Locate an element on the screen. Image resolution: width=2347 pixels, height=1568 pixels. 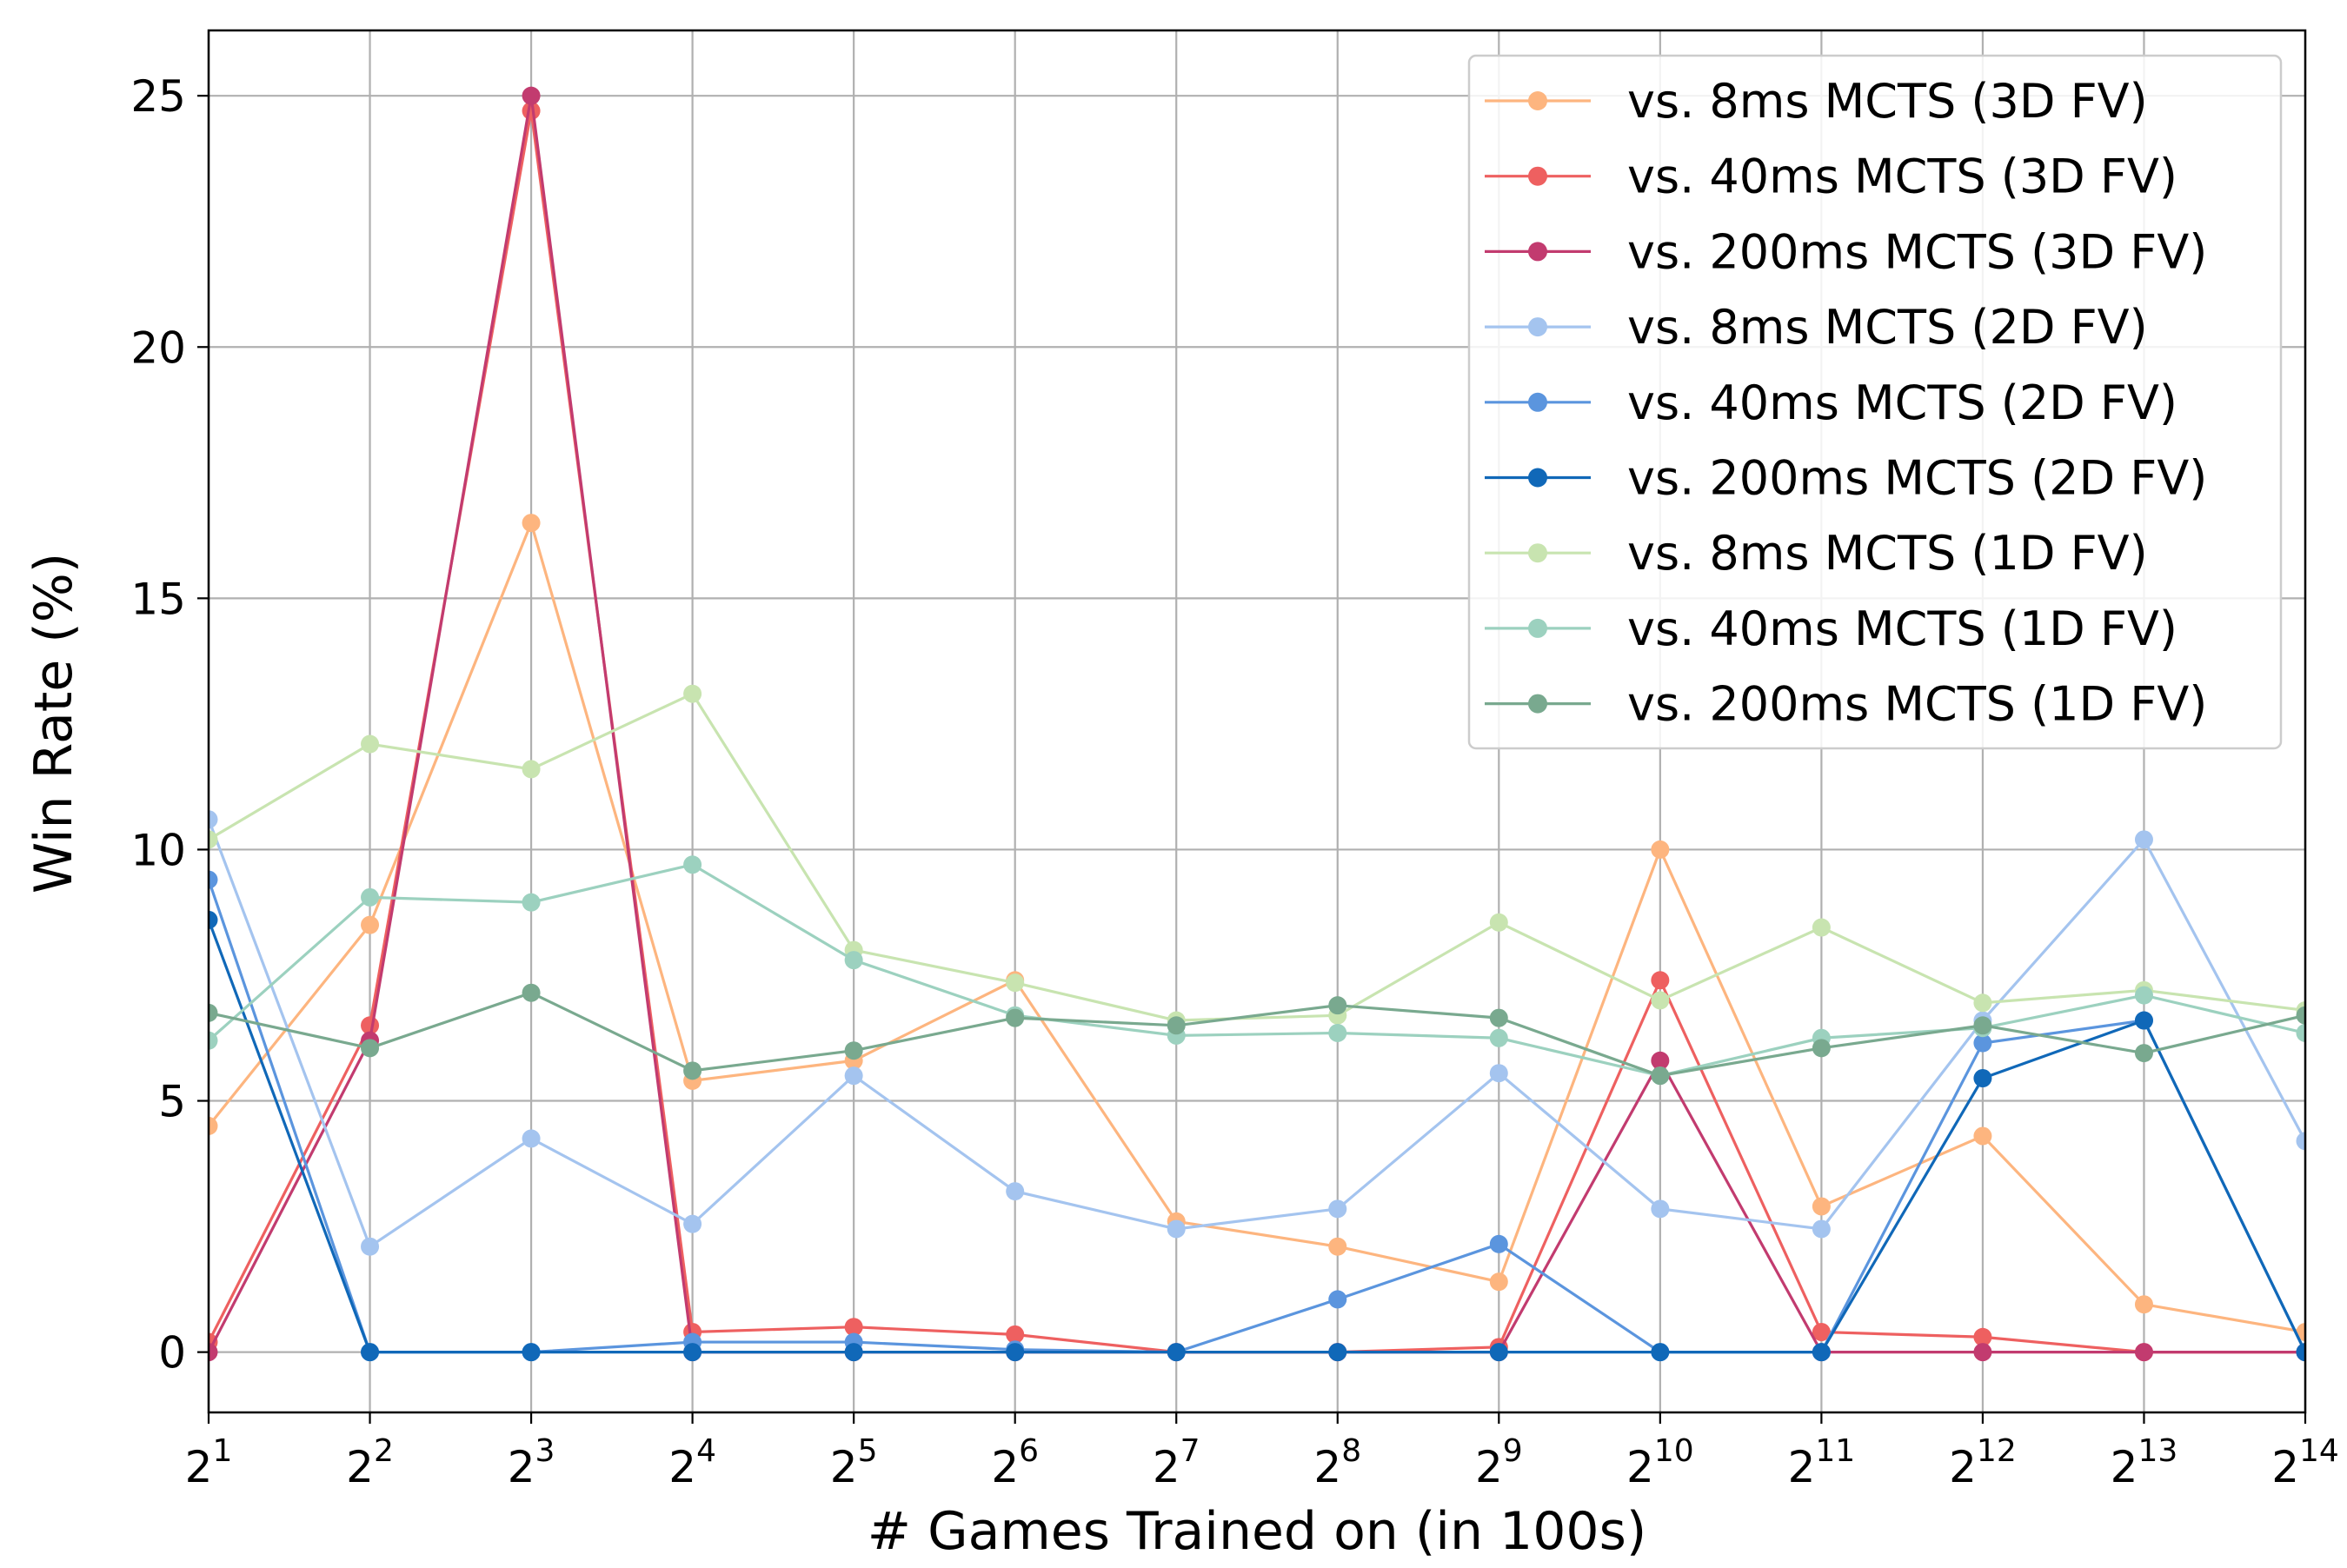
legend-item: vs. 40ms MCTS (2D FV) is located at coordinates (1831, 402).